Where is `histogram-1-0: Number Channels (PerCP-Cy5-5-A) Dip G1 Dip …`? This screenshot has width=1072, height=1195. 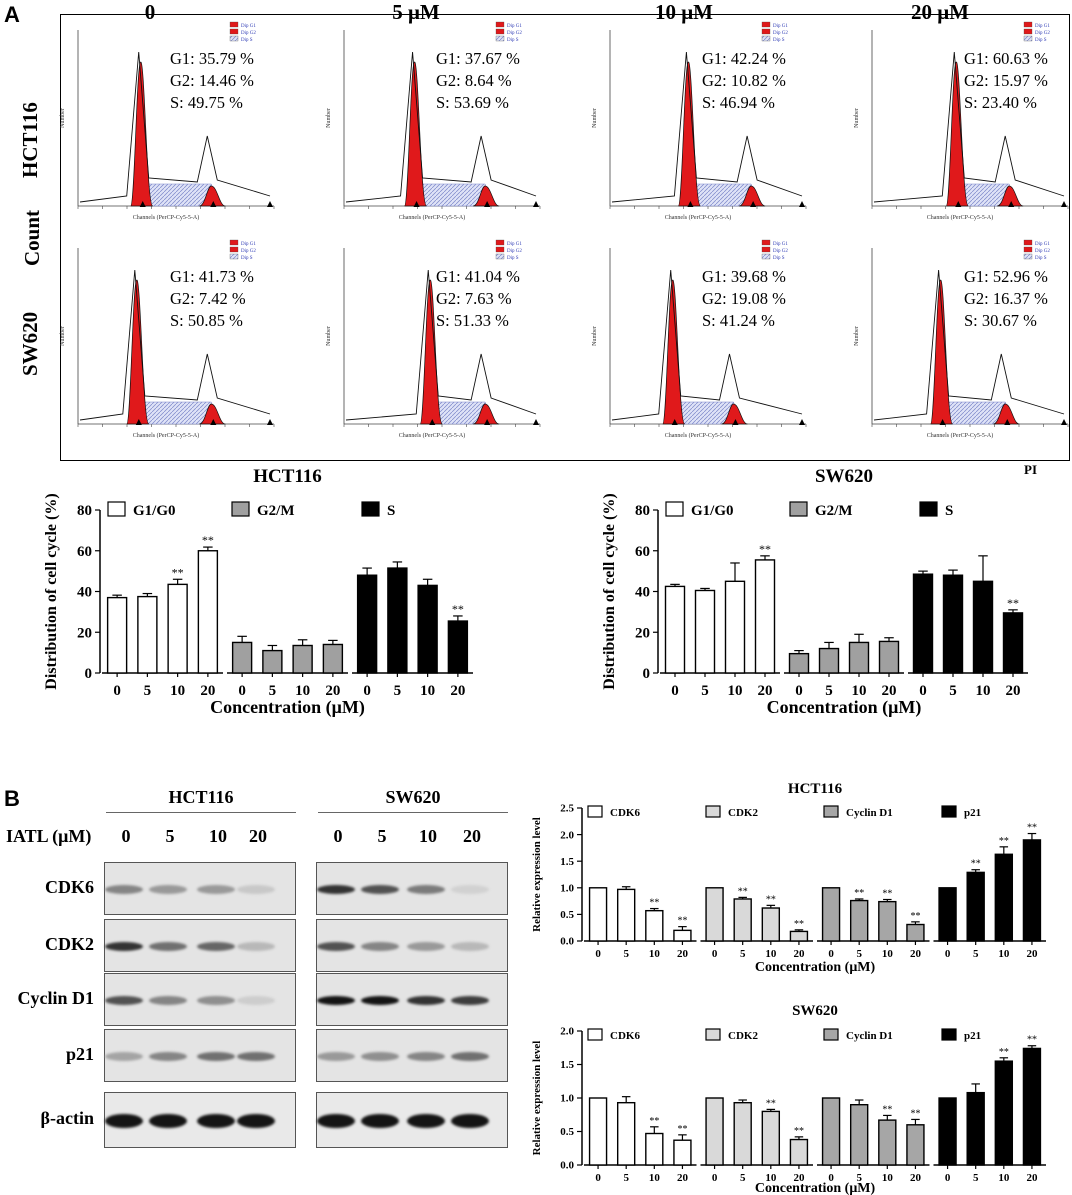 histogram-1-0: Number Channels (PerCP-Cy5-5-A) Dip G1 Dip … is located at coordinates (167, 339).